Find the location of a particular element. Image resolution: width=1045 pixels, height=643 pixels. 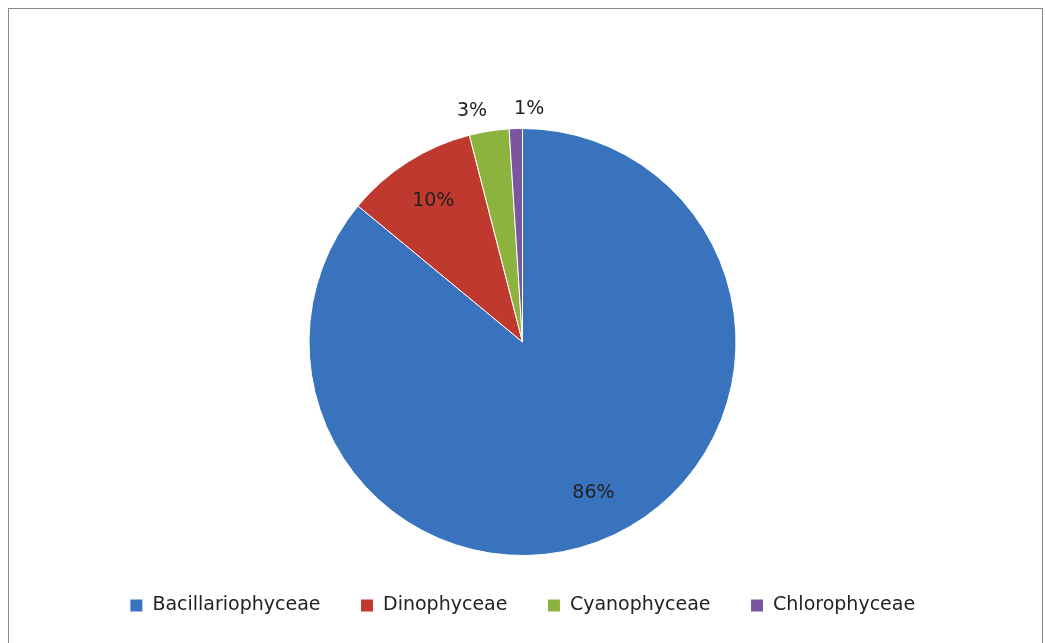

data-label: 86% is located at coordinates (593, 490).